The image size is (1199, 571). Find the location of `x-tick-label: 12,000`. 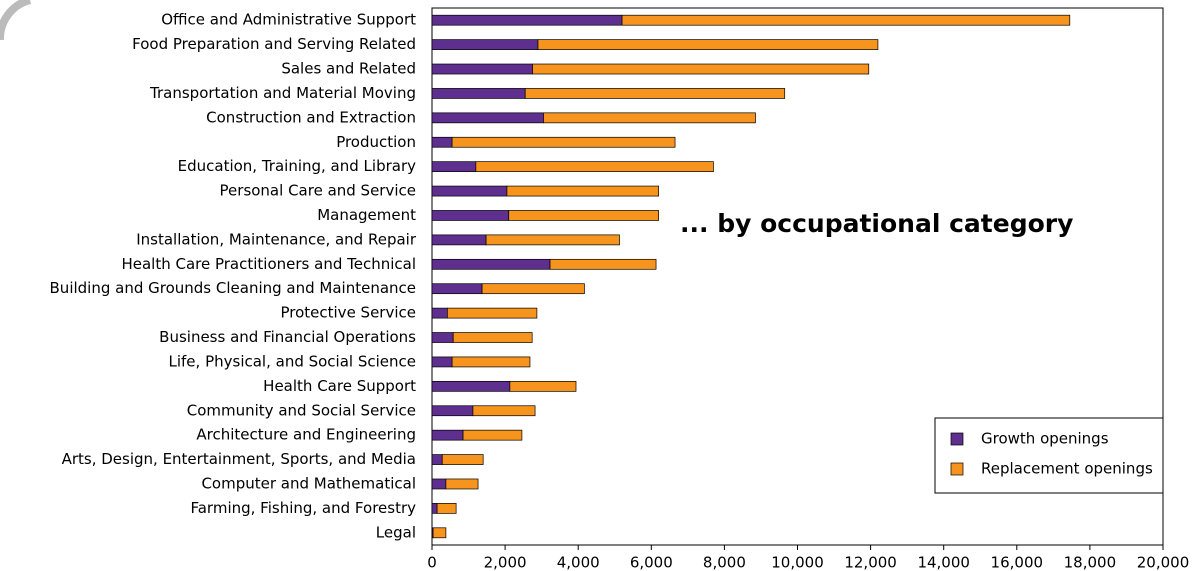

x-tick-label: 12,000 is located at coordinates (870, 562).